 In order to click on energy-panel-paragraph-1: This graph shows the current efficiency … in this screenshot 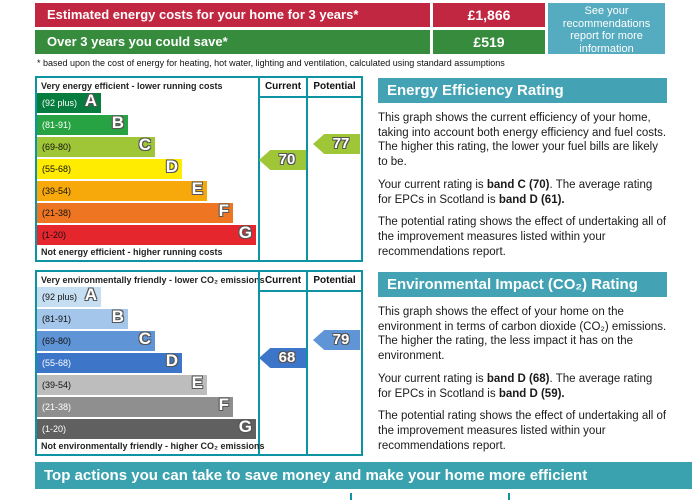, I will do `click(522, 140)`.